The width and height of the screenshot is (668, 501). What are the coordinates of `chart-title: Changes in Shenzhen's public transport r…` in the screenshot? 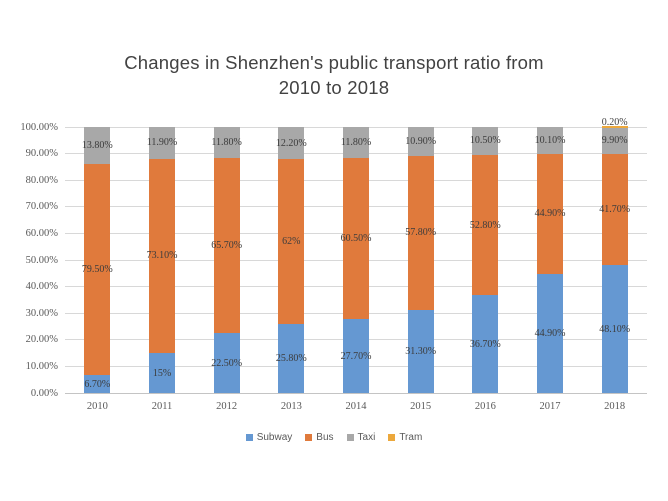 It's located at (334, 75).